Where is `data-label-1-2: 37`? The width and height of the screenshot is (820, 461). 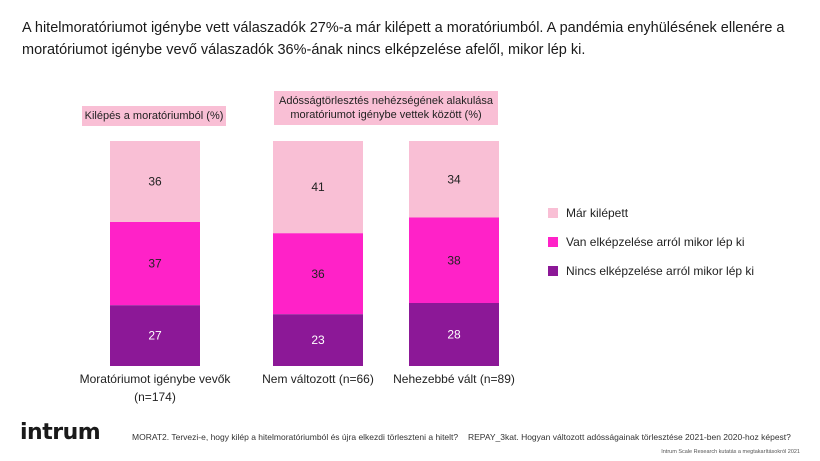
data-label-1-2: 37 is located at coordinates (155, 264).